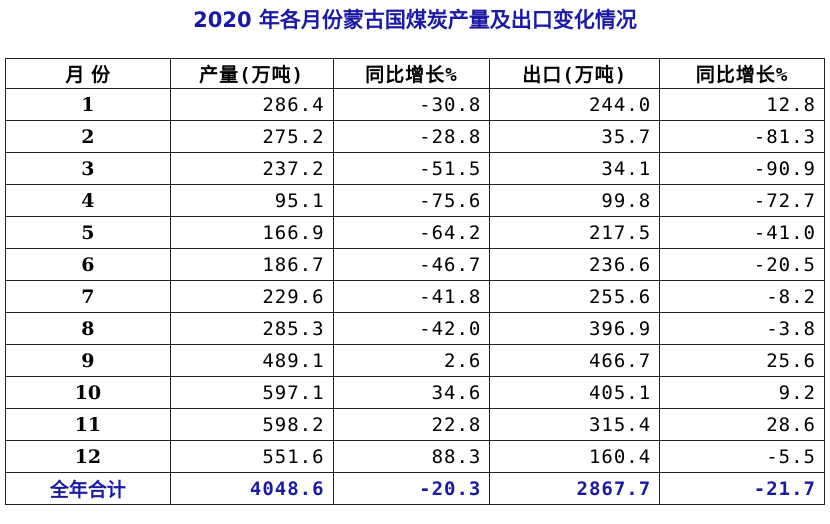 The height and width of the screenshot is (524, 830). I want to click on table-cell: 9.2, so click(742, 392).